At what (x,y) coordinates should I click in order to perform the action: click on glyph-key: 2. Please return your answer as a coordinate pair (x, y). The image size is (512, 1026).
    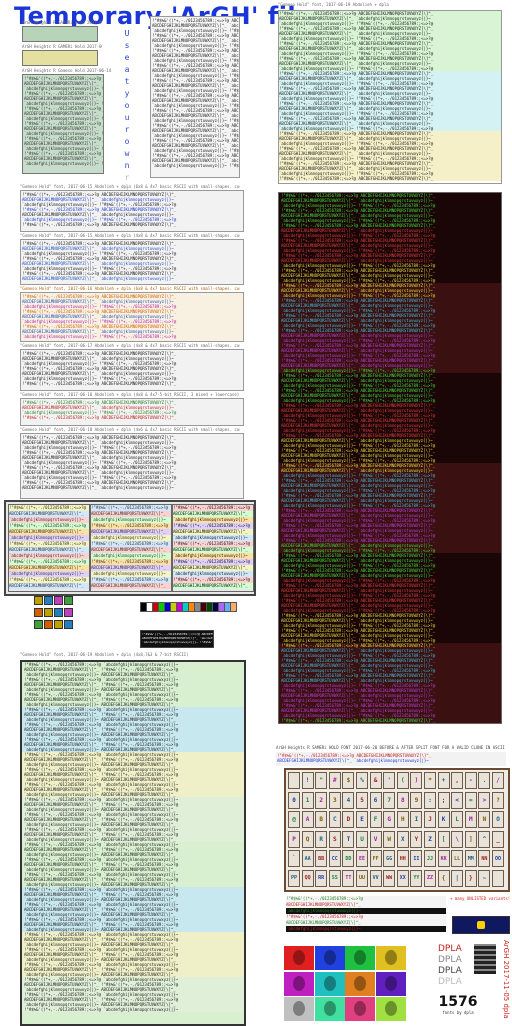
    Looking at the image, I should click on (321, 800).